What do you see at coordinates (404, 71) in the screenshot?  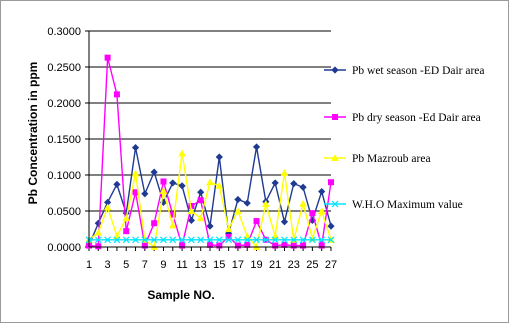 I see `legend-item: Pb wet season -ED Dair area` at bounding box center [404, 71].